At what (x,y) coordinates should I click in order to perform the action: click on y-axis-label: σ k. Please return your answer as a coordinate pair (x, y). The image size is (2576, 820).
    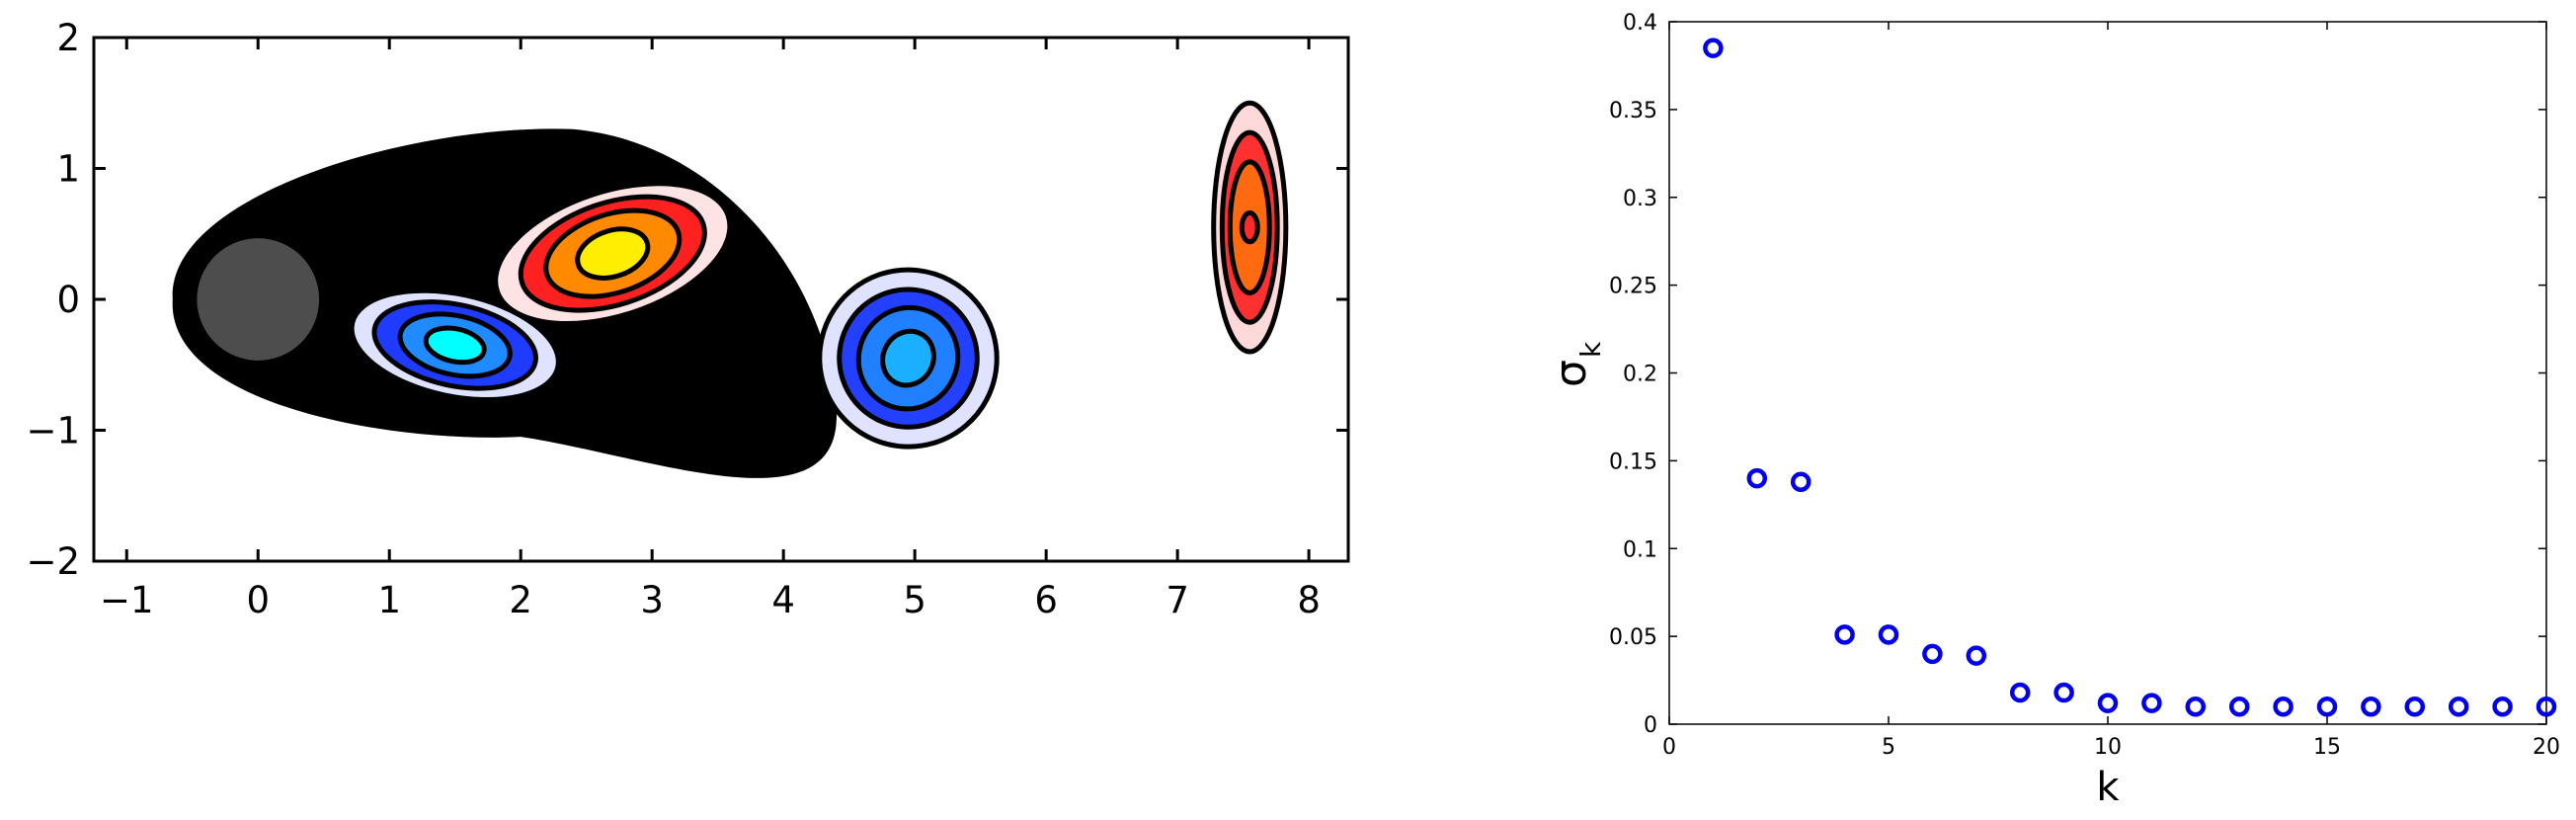
    Looking at the image, I should click on (1576, 364).